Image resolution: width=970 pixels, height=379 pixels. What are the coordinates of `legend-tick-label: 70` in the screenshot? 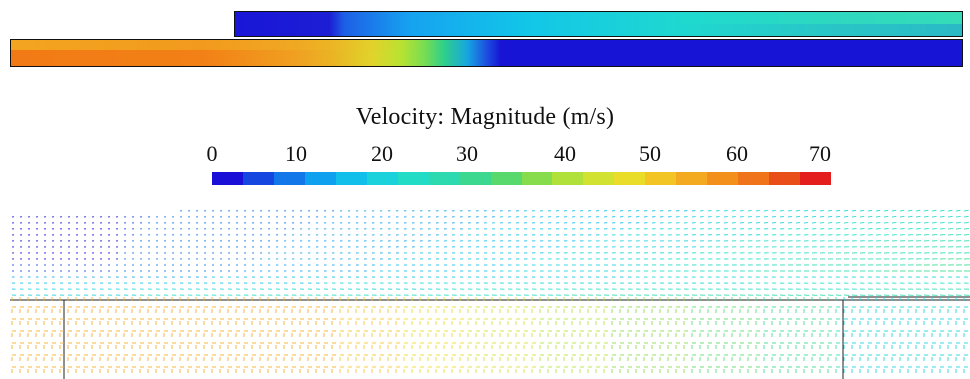 It's located at (820, 153).